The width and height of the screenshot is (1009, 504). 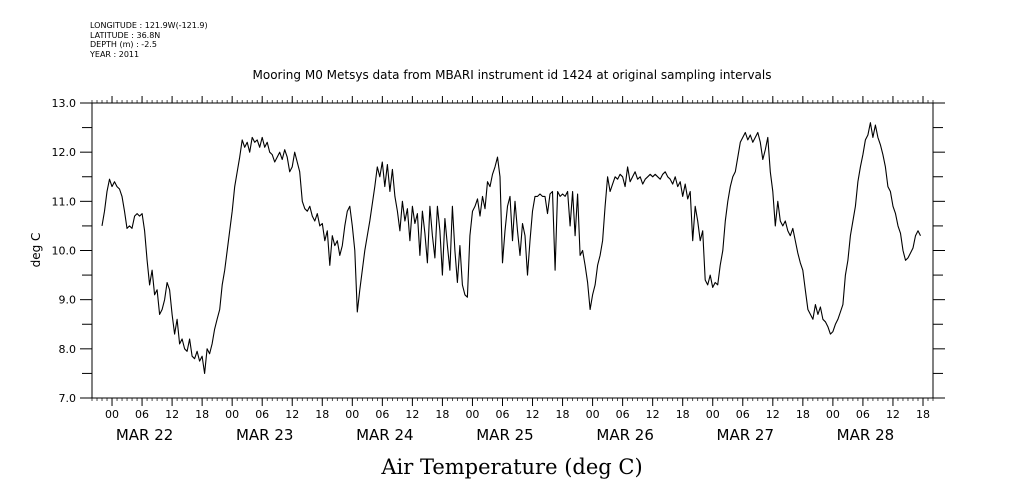 What do you see at coordinates (512, 467) in the screenshot?
I see `chart-title: Air Temperature (deg C)` at bounding box center [512, 467].